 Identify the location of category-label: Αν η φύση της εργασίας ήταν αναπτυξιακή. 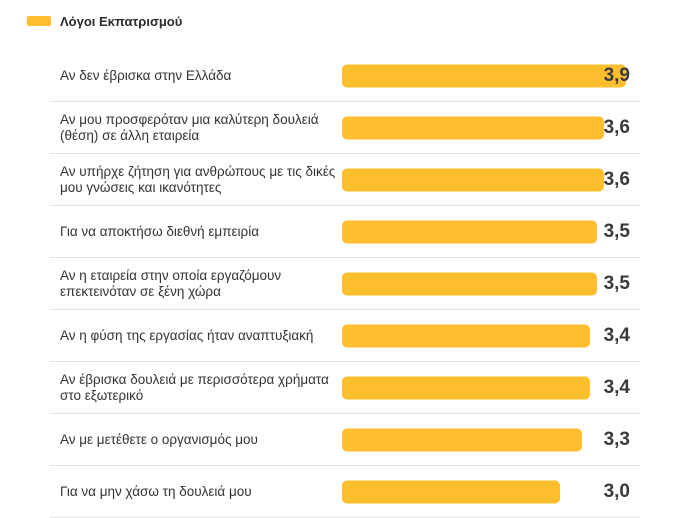
(187, 335).